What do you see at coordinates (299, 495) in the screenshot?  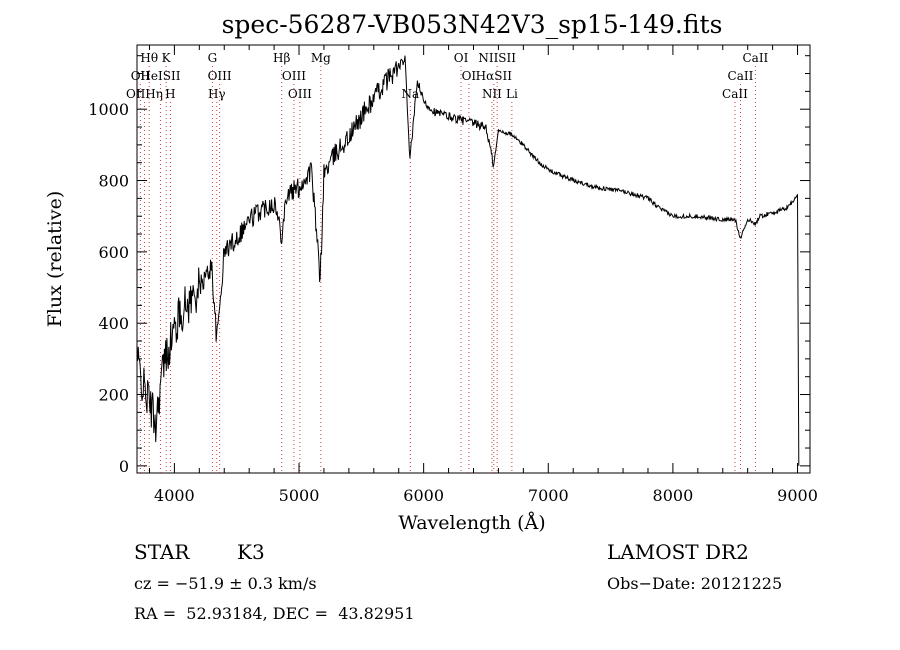 I see `x-tick-label: 5000` at bounding box center [299, 495].